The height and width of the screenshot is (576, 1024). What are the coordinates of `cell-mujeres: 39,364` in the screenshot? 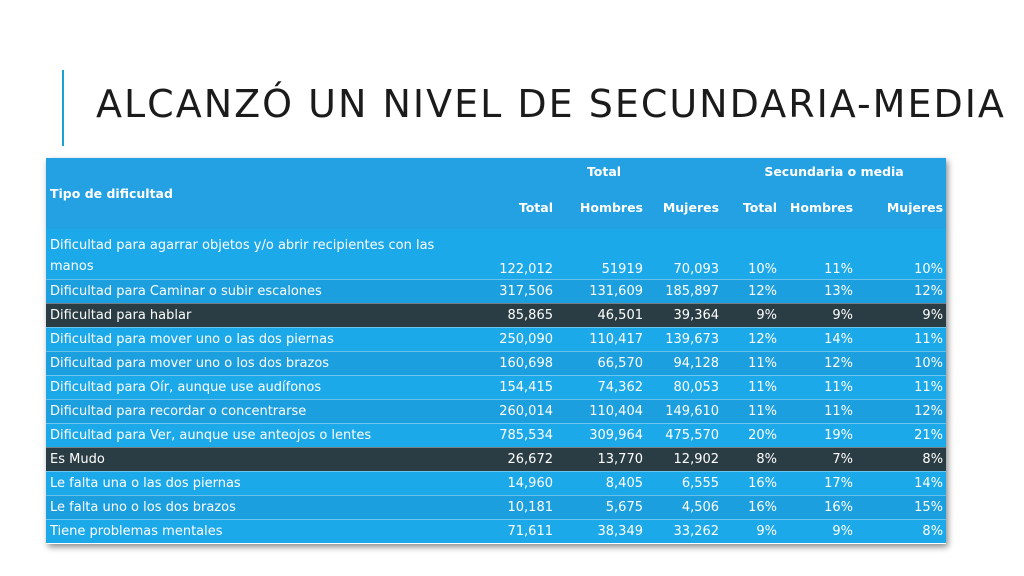 It's located at (684, 315).